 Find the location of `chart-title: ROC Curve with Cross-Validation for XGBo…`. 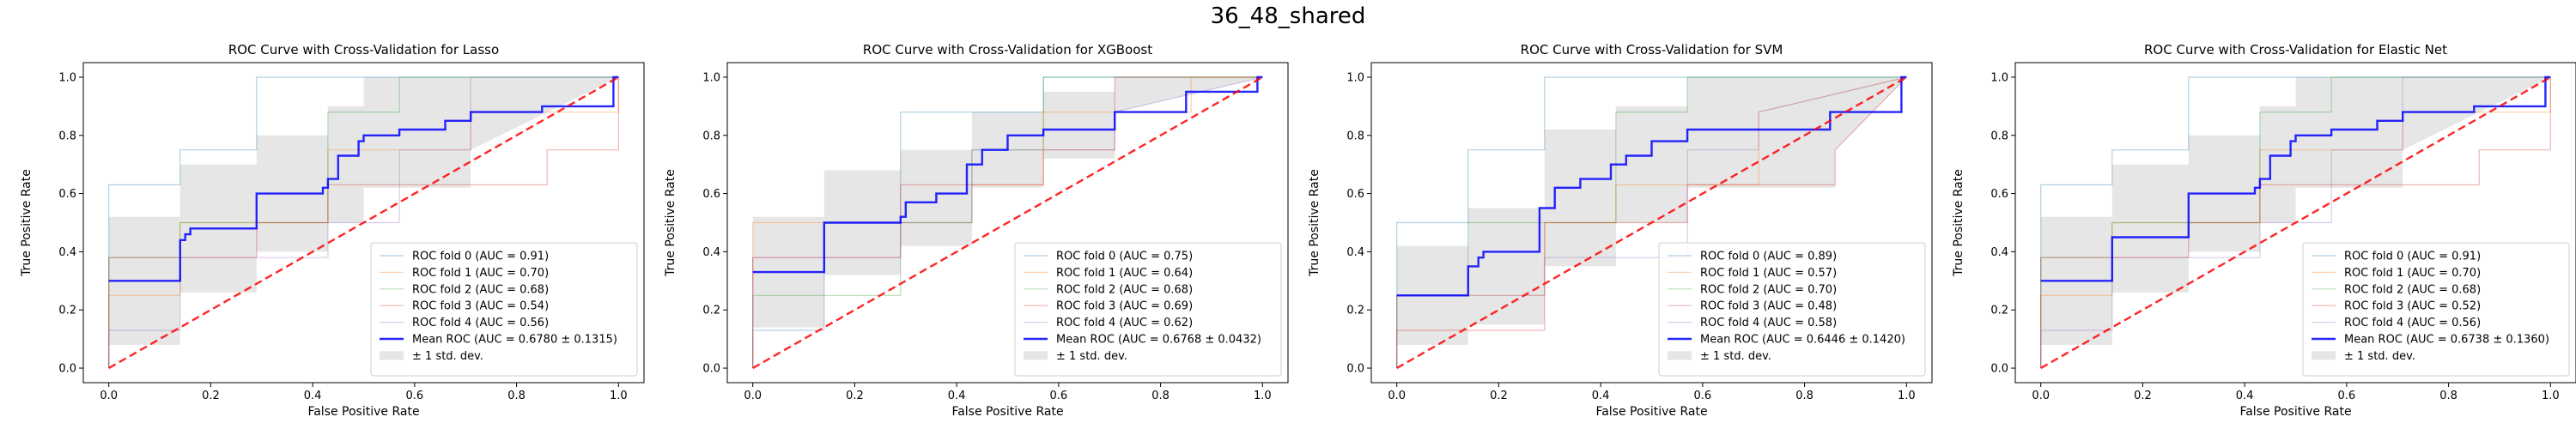

chart-title: ROC Curve with Cross-Validation for XGBo… is located at coordinates (1007, 49).